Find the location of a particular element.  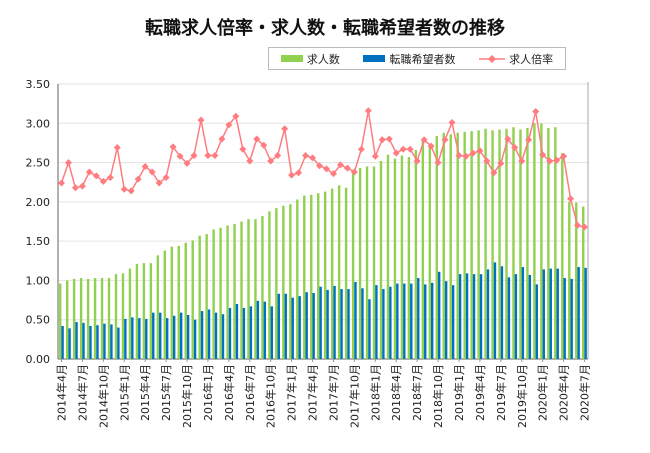

x-tick-label: 2014年10月 is located at coordinates (103, 396).